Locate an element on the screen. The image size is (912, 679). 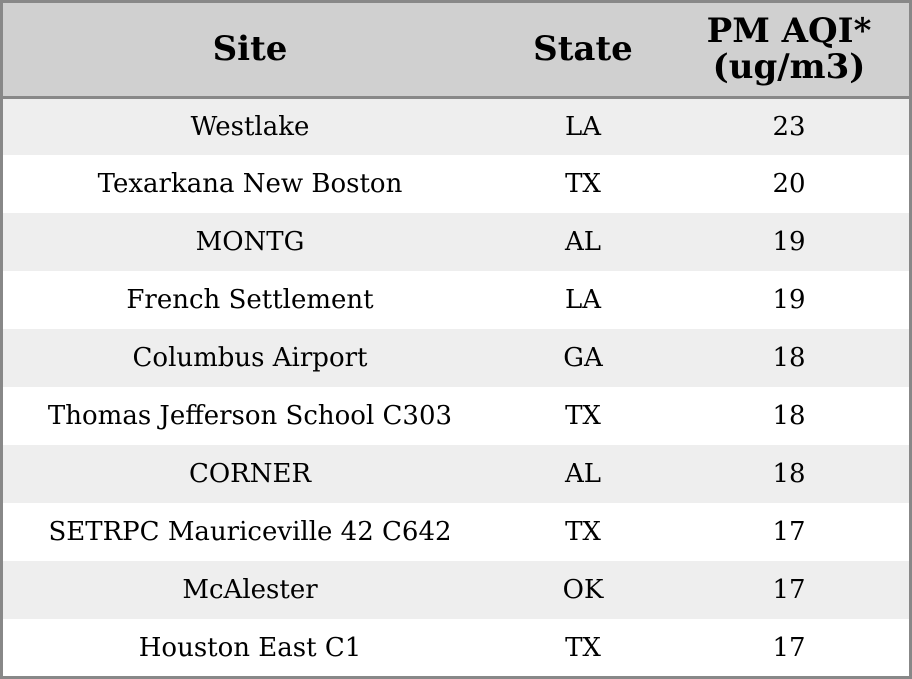
header-row: Site State PM AQI* (ug/m3) is located at coordinates (456, 51).